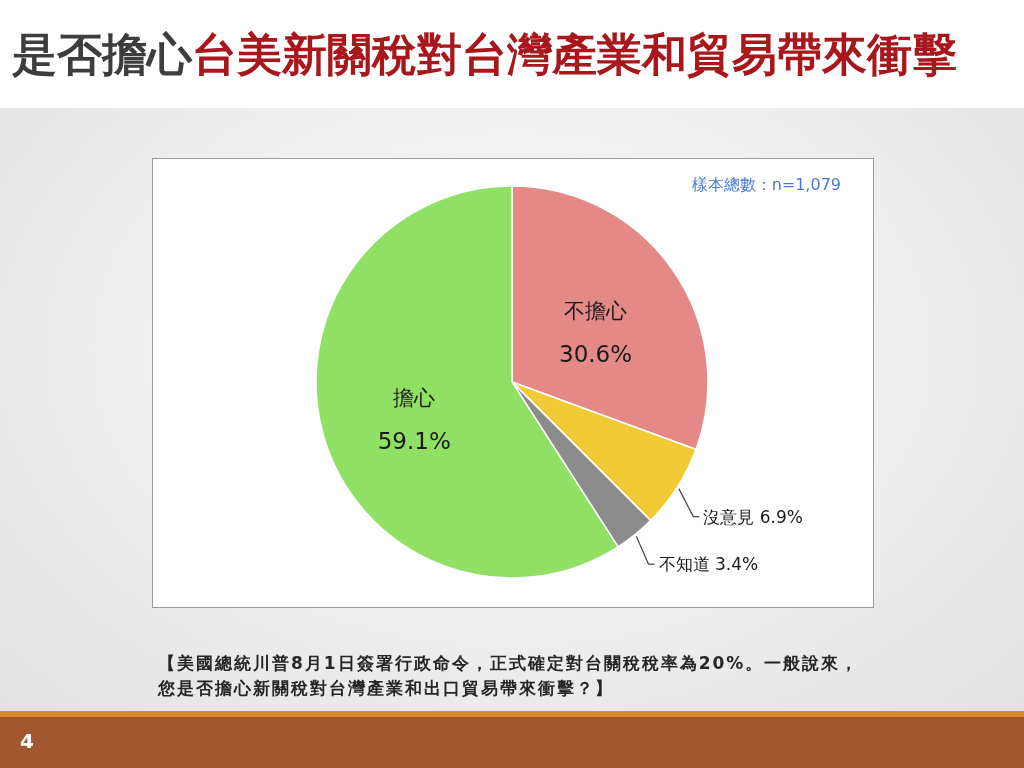 The image size is (1024, 768). I want to click on data-label: 59.1%, so click(414, 440).